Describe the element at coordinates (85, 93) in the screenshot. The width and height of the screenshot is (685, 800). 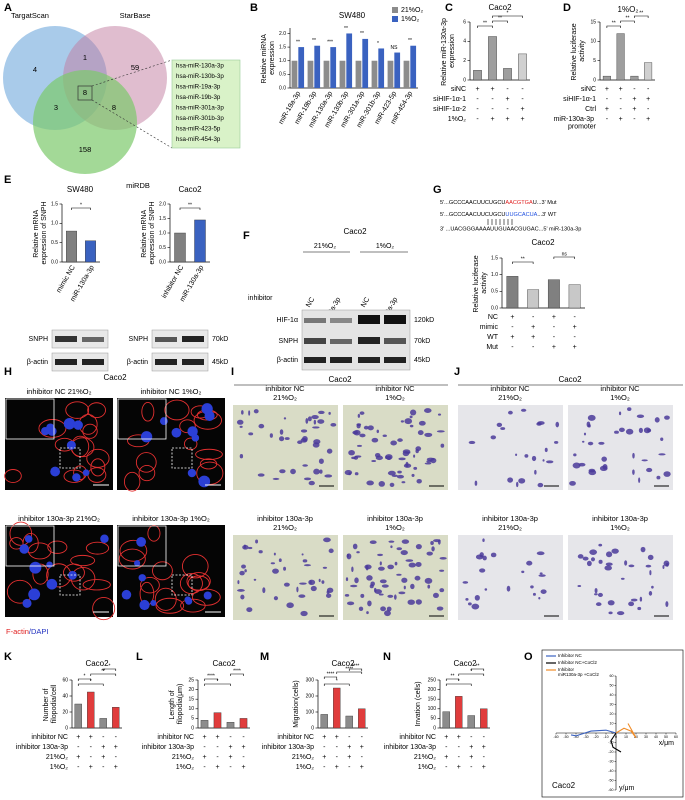
I see `highlight-box` at that location.